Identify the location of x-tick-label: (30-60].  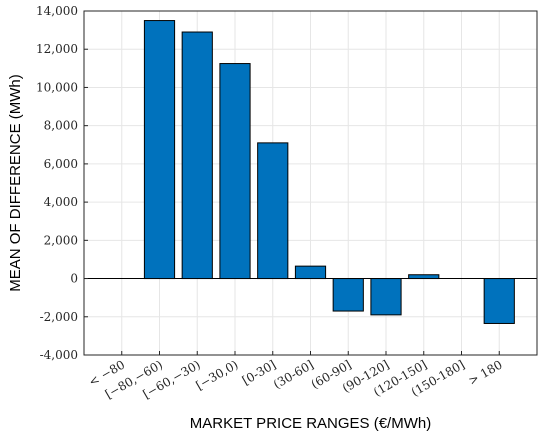
(293, 374).